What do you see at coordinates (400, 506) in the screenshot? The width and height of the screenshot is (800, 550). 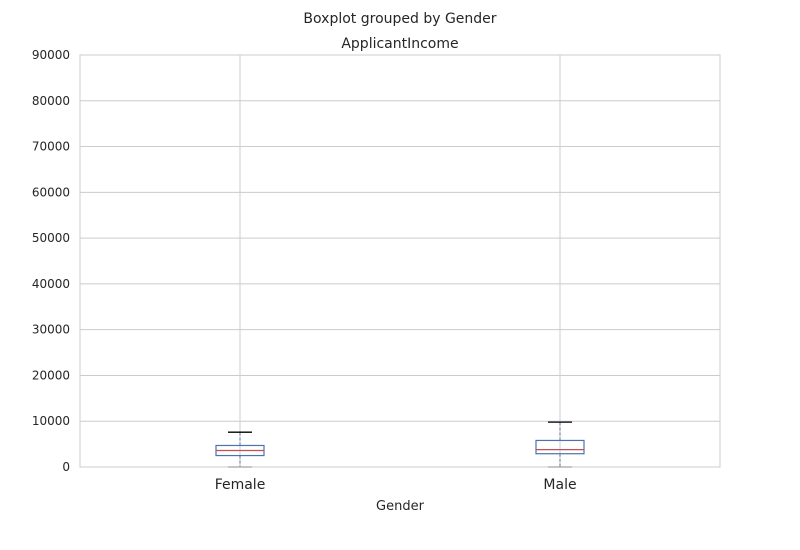 I see `x-axis-label: Gender` at bounding box center [400, 506].